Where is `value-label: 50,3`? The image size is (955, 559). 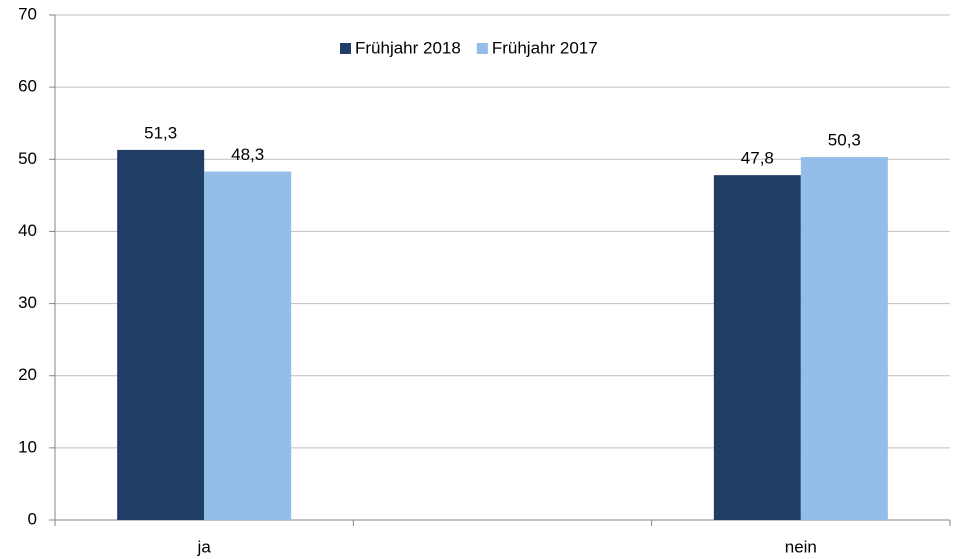
value-label: 50,3 is located at coordinates (844, 140).